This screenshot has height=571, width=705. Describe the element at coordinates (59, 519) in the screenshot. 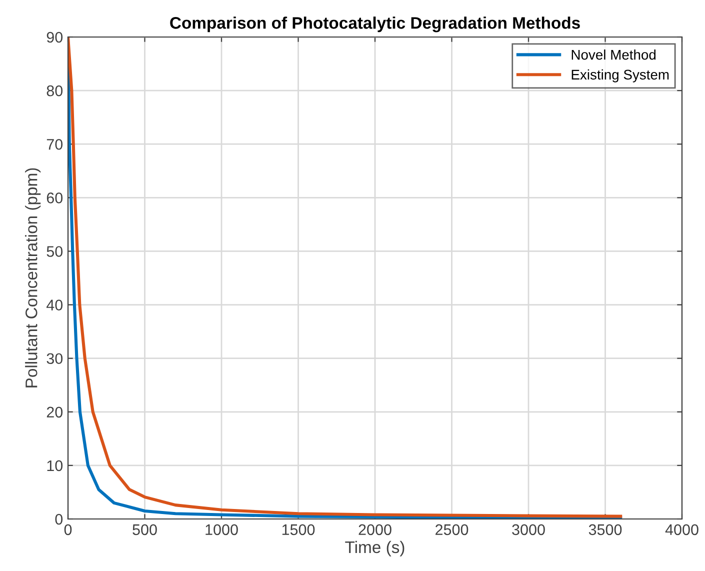

I see `y-tick-label: 0` at that location.